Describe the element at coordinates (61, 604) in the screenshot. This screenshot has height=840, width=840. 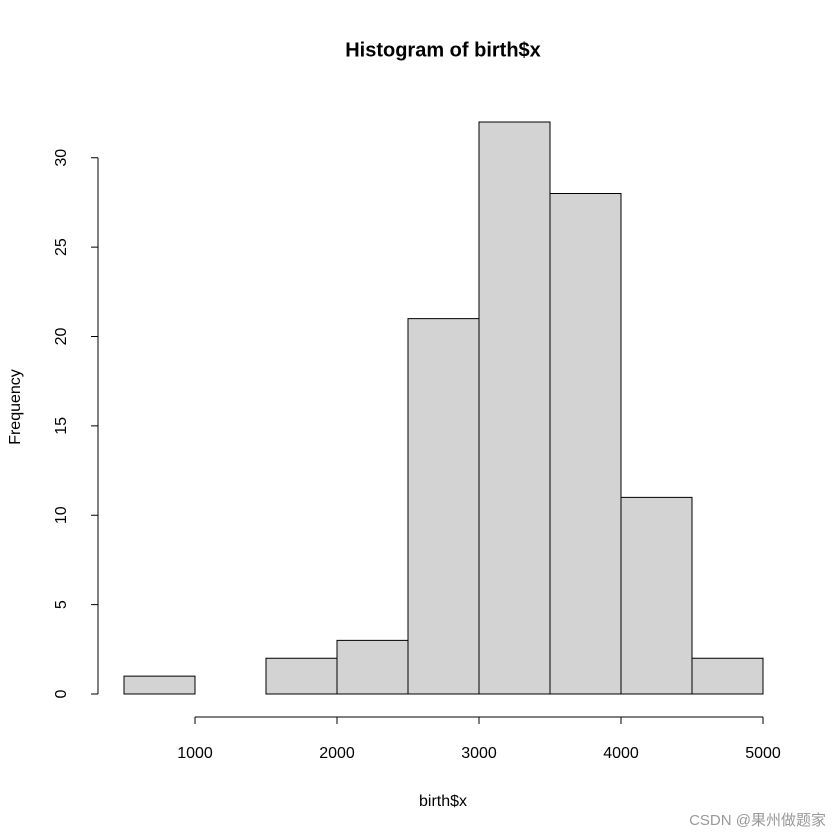
I see `y-tick-label: 5` at that location.